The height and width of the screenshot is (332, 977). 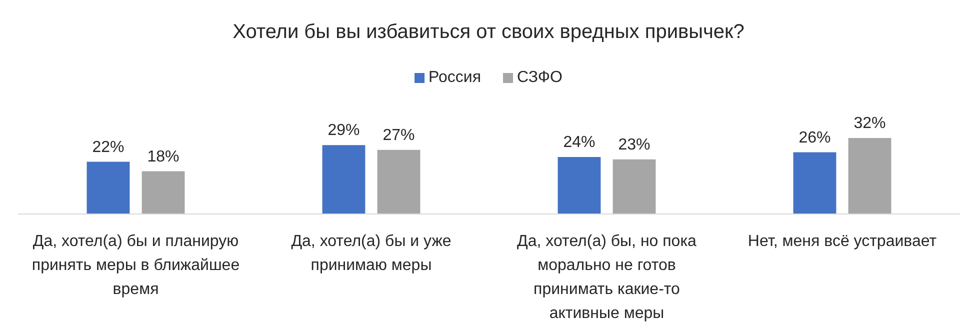 What do you see at coordinates (454, 77) in the screenshot?
I see `legend-label: Россия` at bounding box center [454, 77].